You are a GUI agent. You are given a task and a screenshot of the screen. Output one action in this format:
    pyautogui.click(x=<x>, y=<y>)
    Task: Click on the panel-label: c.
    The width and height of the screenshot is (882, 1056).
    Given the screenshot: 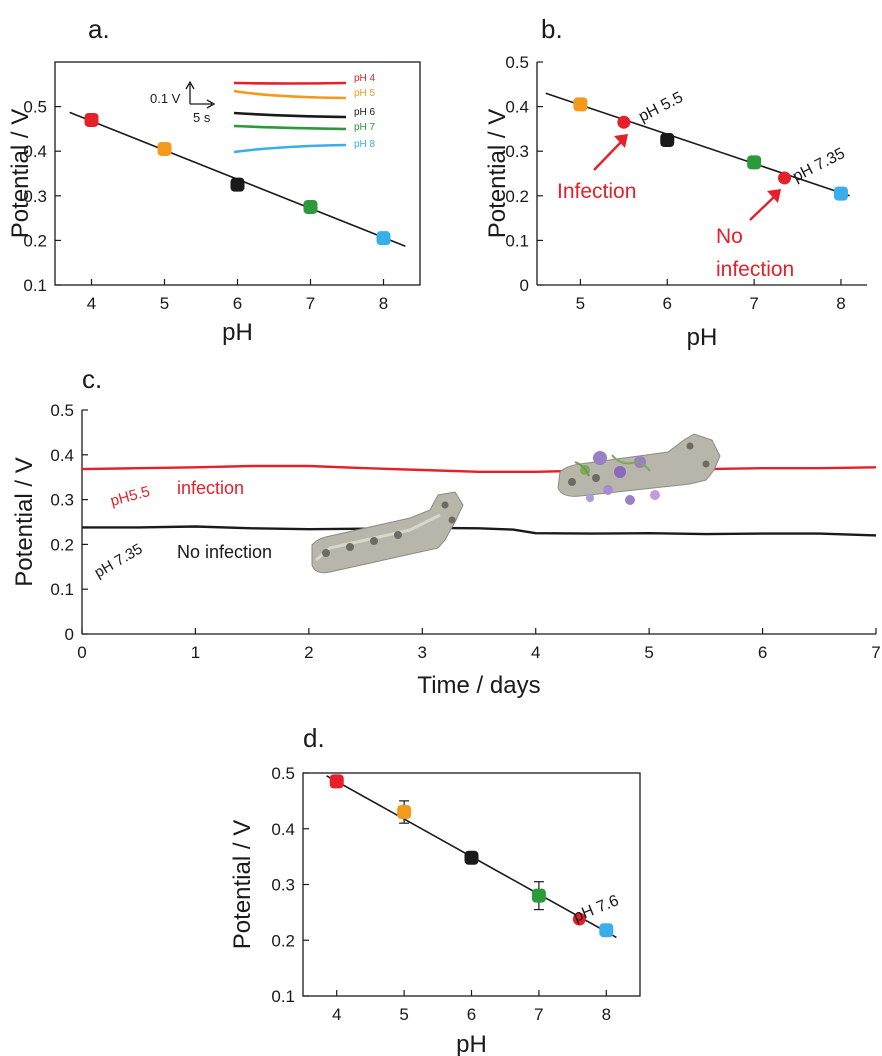 What is the action you would take?
    pyautogui.click(x=92, y=379)
    